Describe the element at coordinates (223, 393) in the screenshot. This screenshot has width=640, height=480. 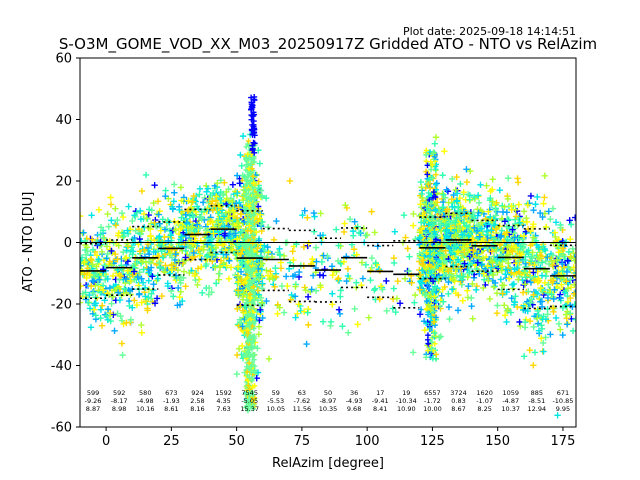
I see `bin-stat-label: 1592` at that location.